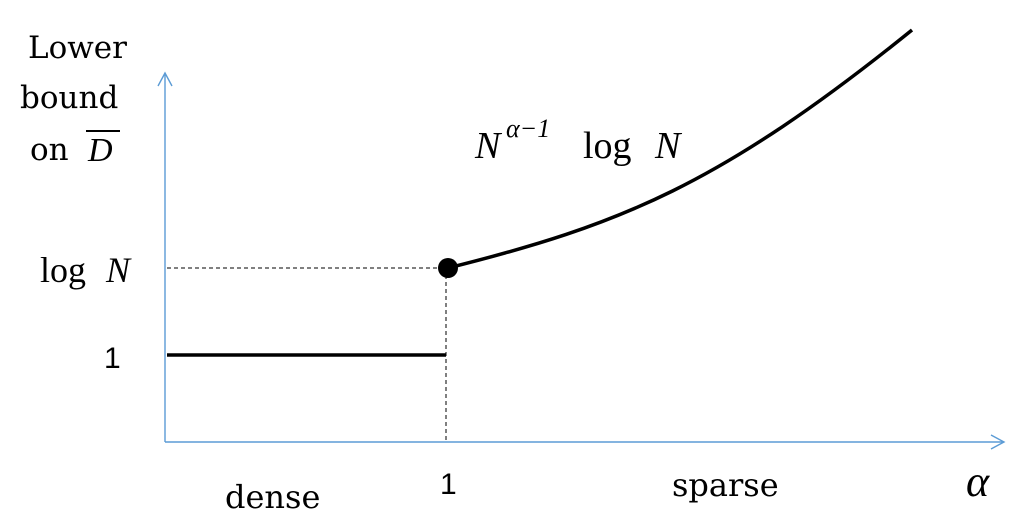 The width and height of the screenshot is (1017, 524). I want to click on curve-label-var: N, so click(668, 146).